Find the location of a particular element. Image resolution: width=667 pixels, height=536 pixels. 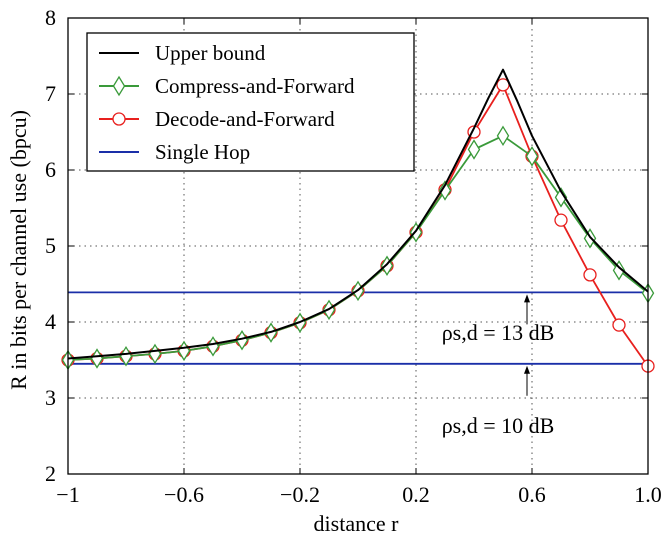

x-tick-label: 0.6 is located at coordinates (532, 494).